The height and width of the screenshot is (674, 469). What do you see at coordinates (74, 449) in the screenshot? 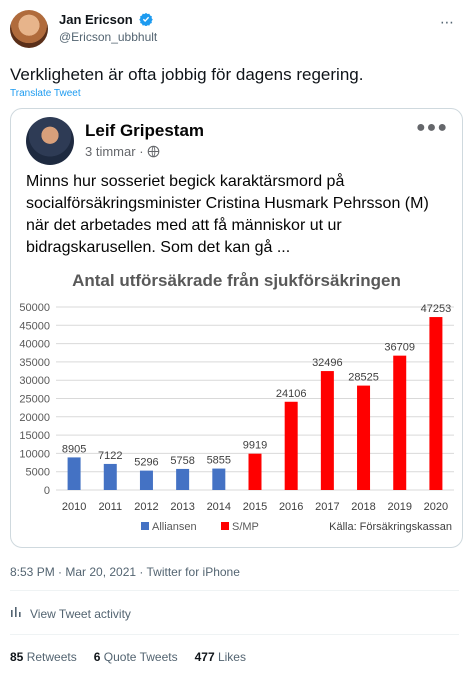
I see `data-label: 8905` at bounding box center [74, 449].